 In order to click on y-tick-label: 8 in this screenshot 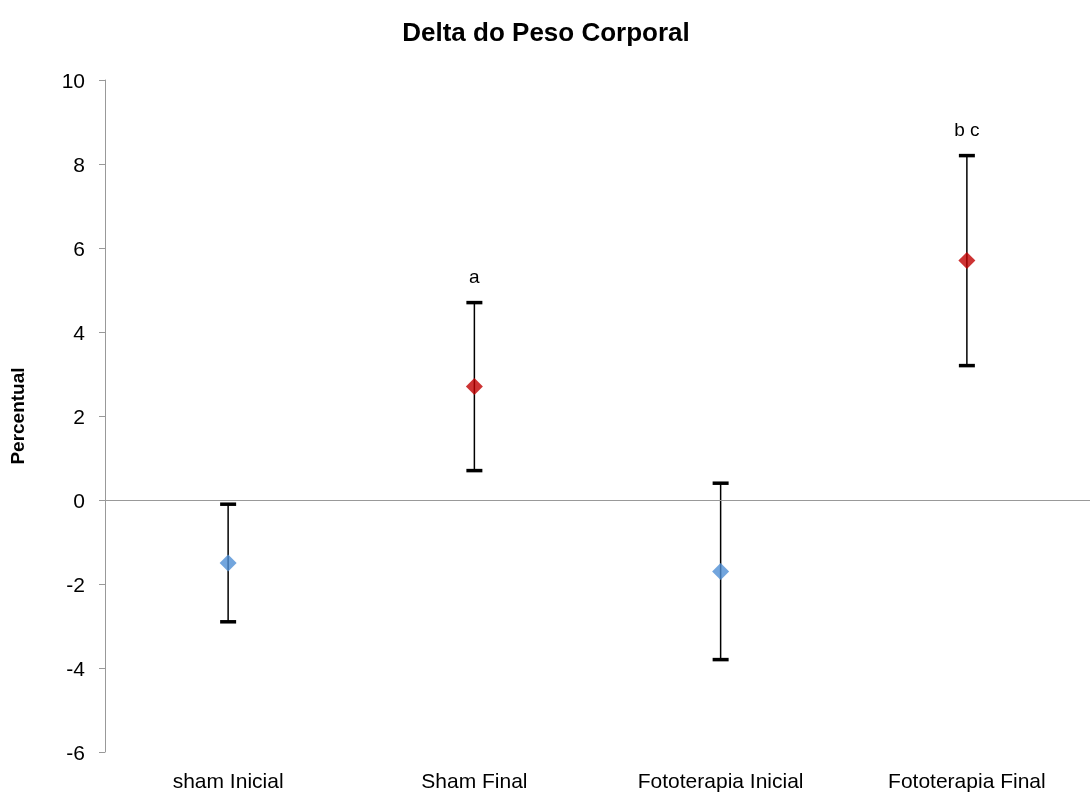, I will do `click(79, 164)`.